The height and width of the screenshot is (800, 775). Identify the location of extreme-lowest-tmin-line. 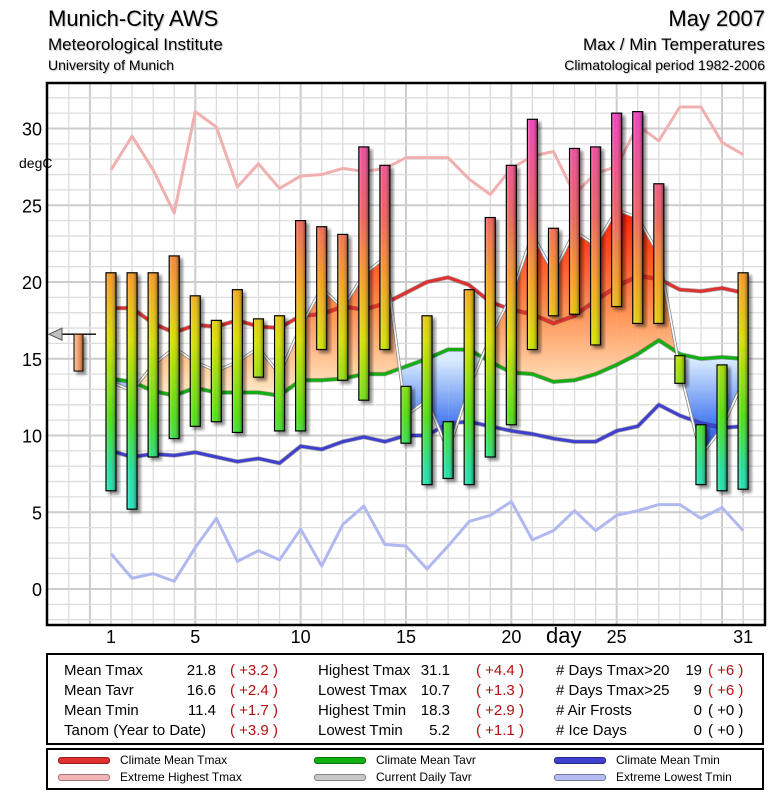
(427, 541).